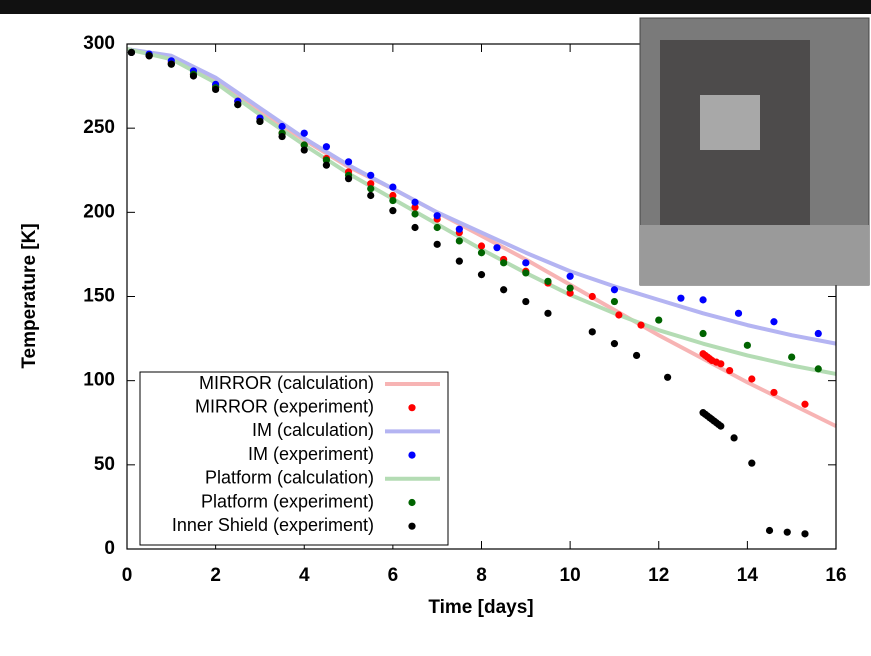  What do you see at coordinates (284, 406) in the screenshot?
I see `legend-label: MIRROR (experiment)` at bounding box center [284, 406].